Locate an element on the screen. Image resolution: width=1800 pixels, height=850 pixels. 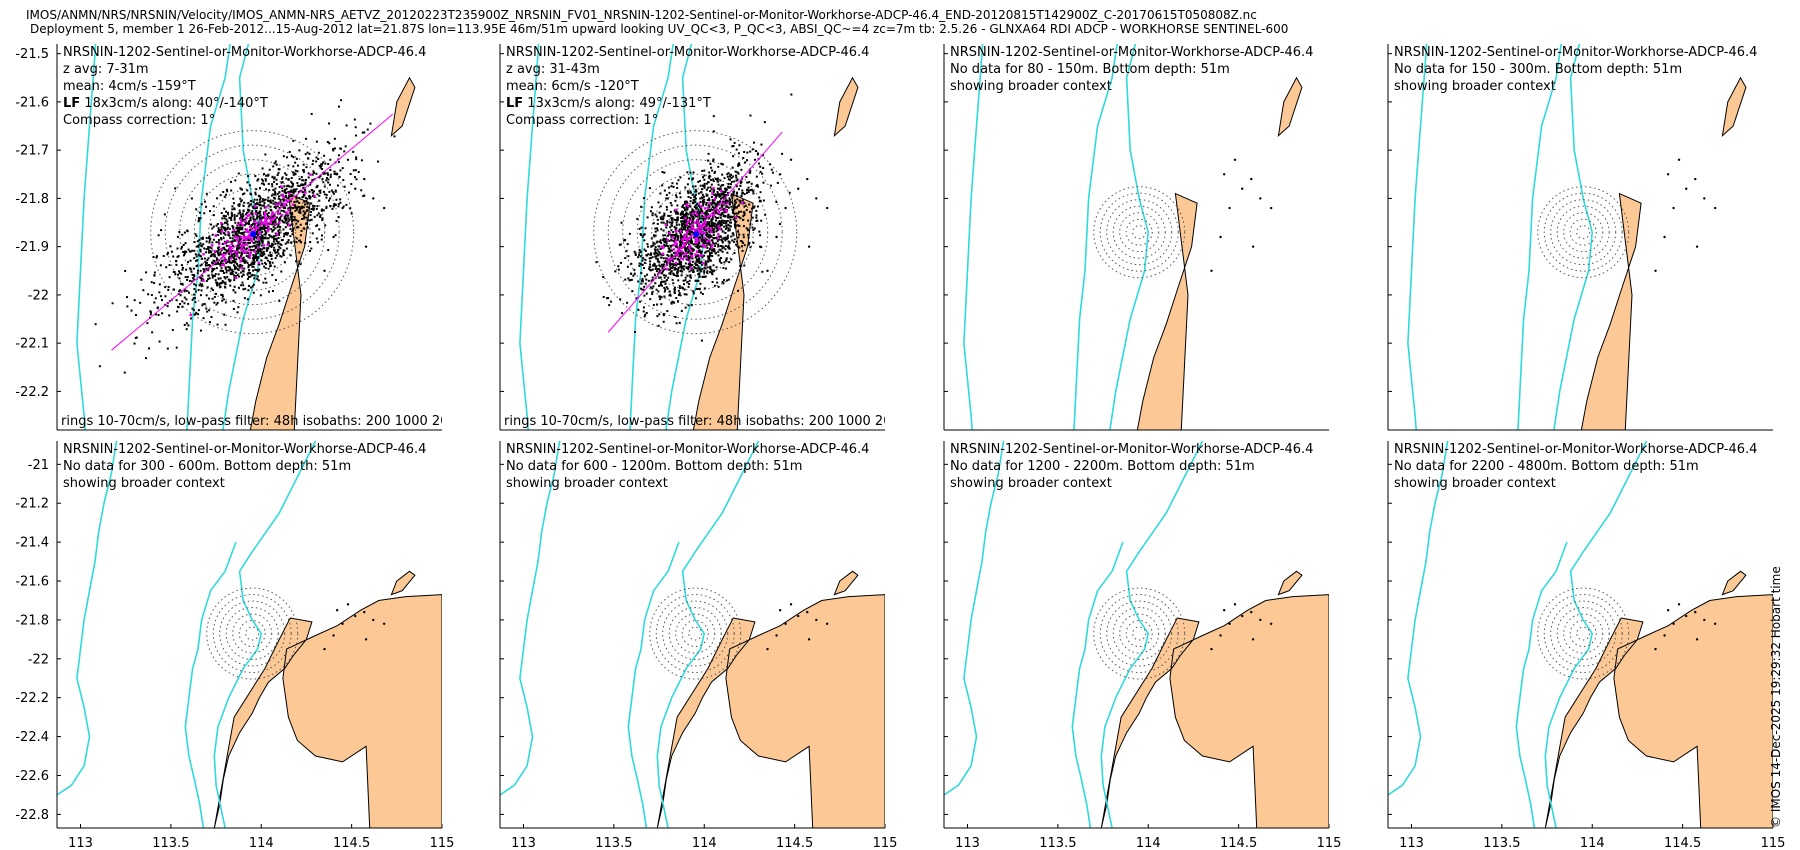
y-tick-label: -21.6 is located at coordinates (32, 102).